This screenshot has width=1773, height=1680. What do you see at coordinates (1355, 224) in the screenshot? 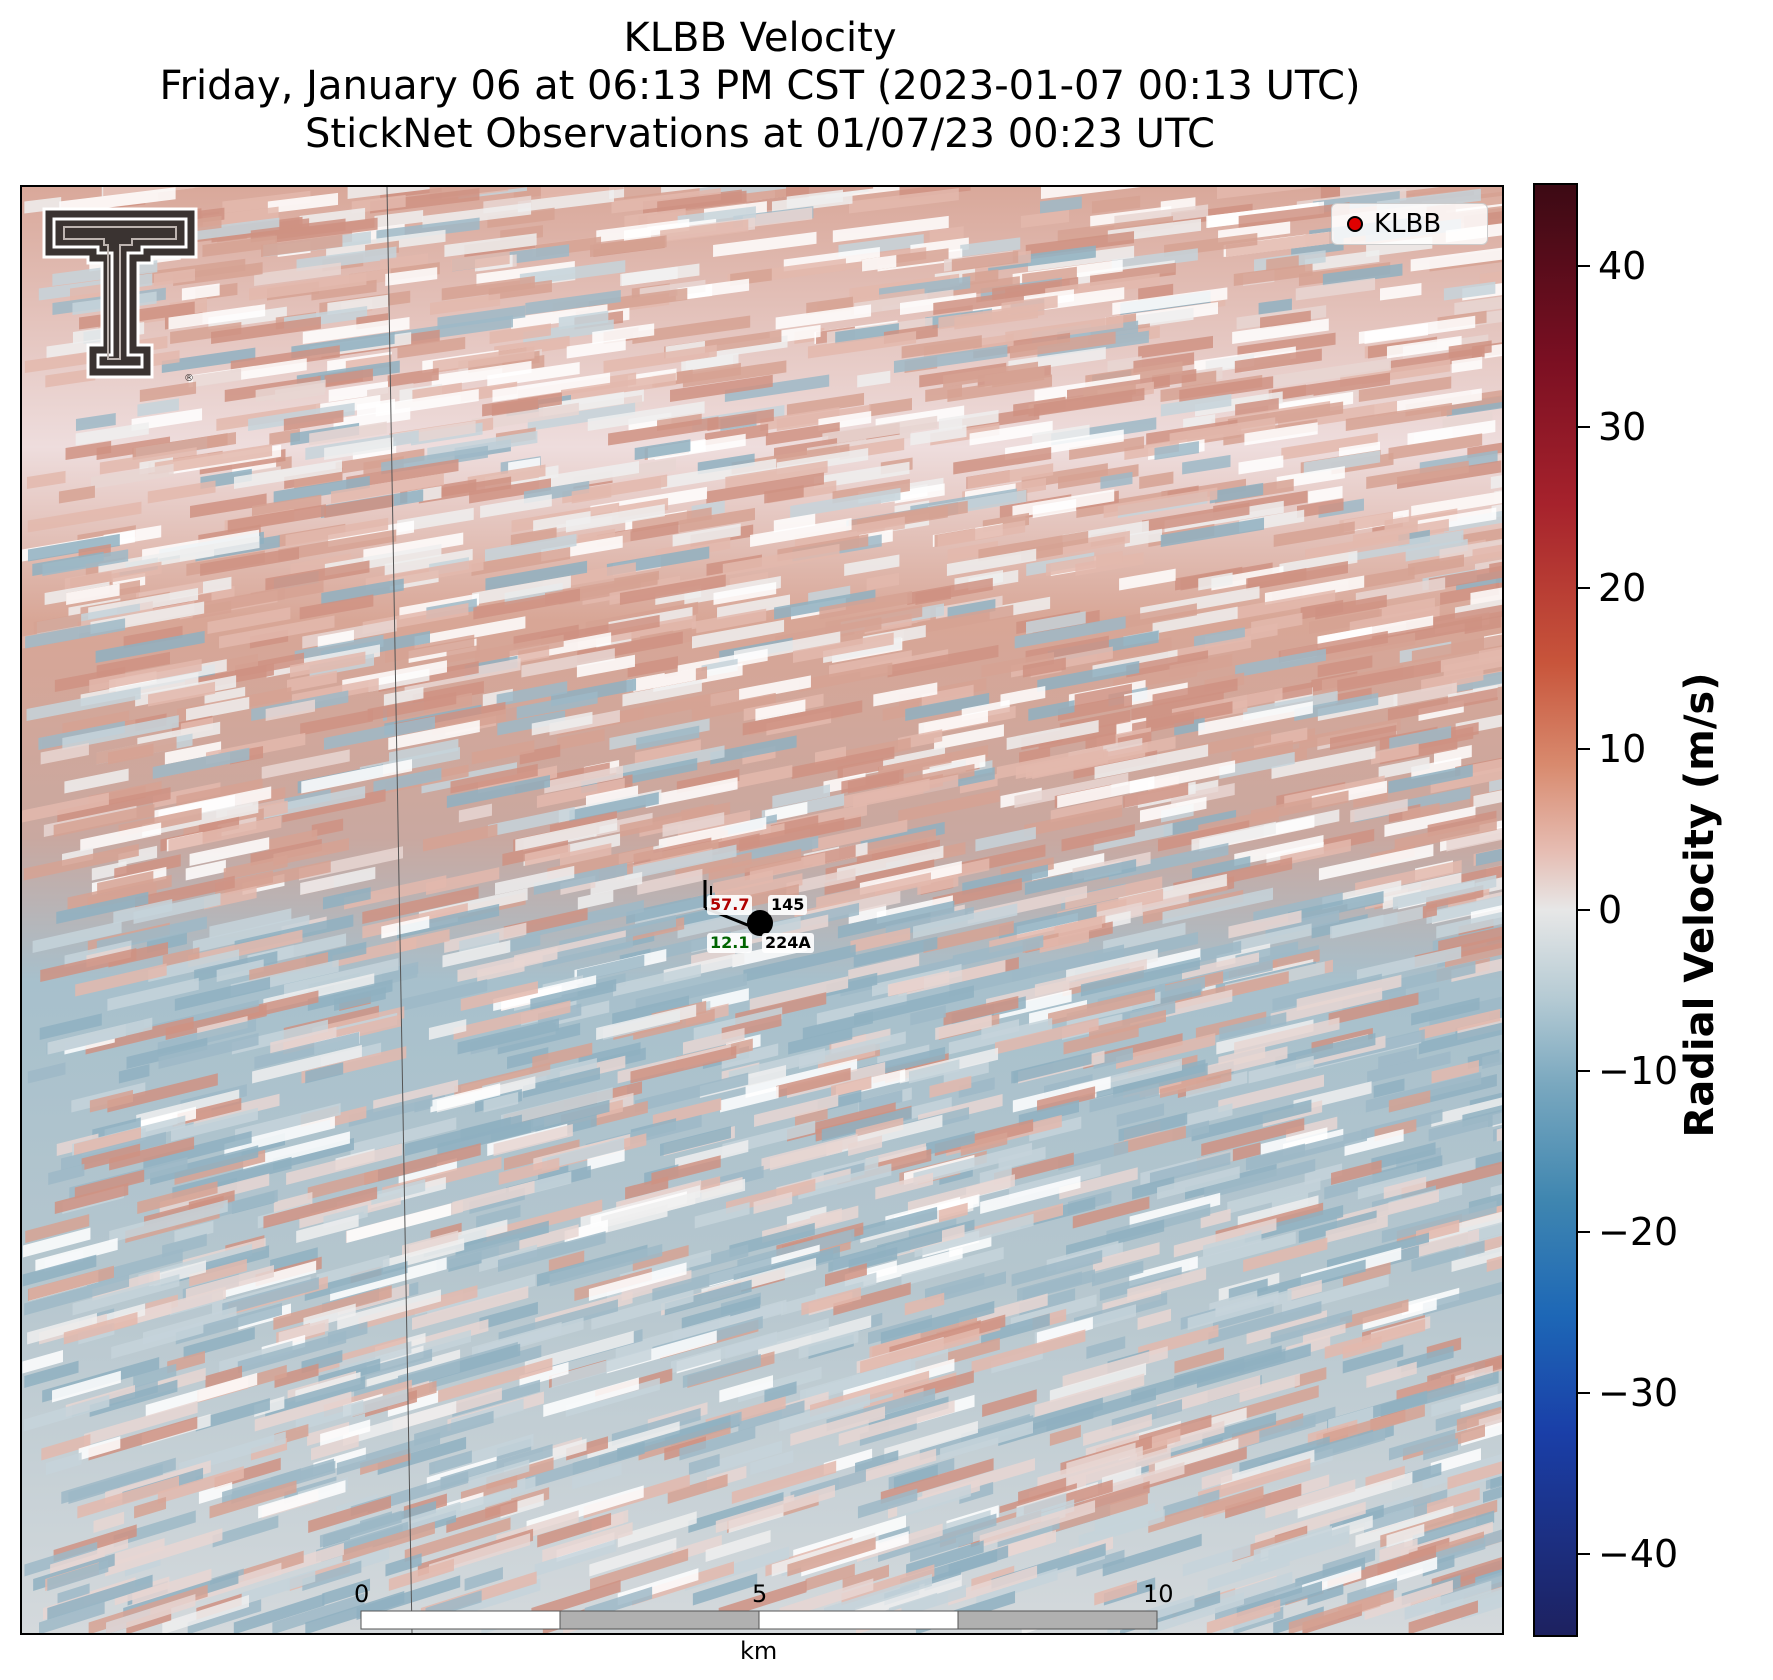
I see `klbb-marker-icon` at bounding box center [1355, 224].